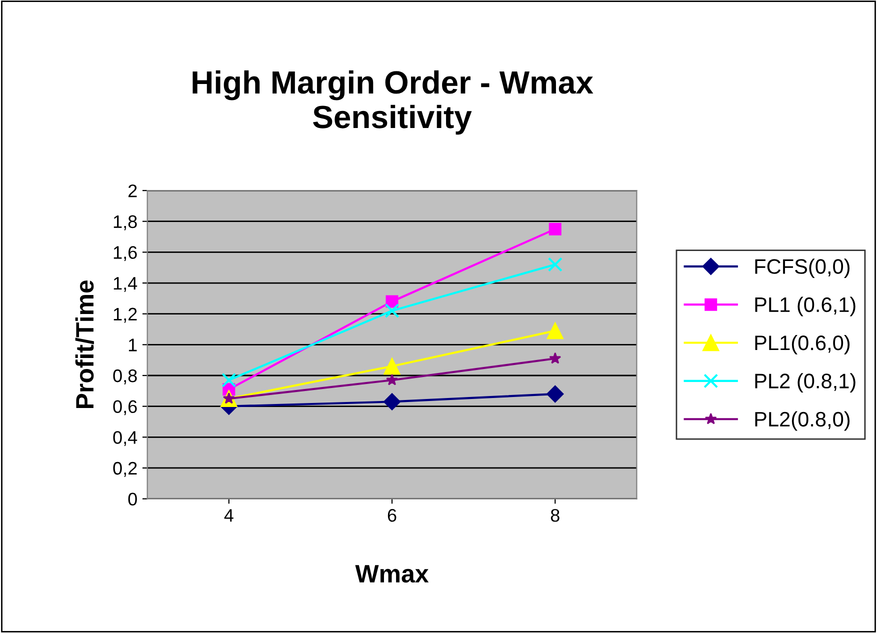 The image size is (877, 633). What do you see at coordinates (125, 222) in the screenshot?
I see `y-tick-label: 1,8` at bounding box center [125, 222].